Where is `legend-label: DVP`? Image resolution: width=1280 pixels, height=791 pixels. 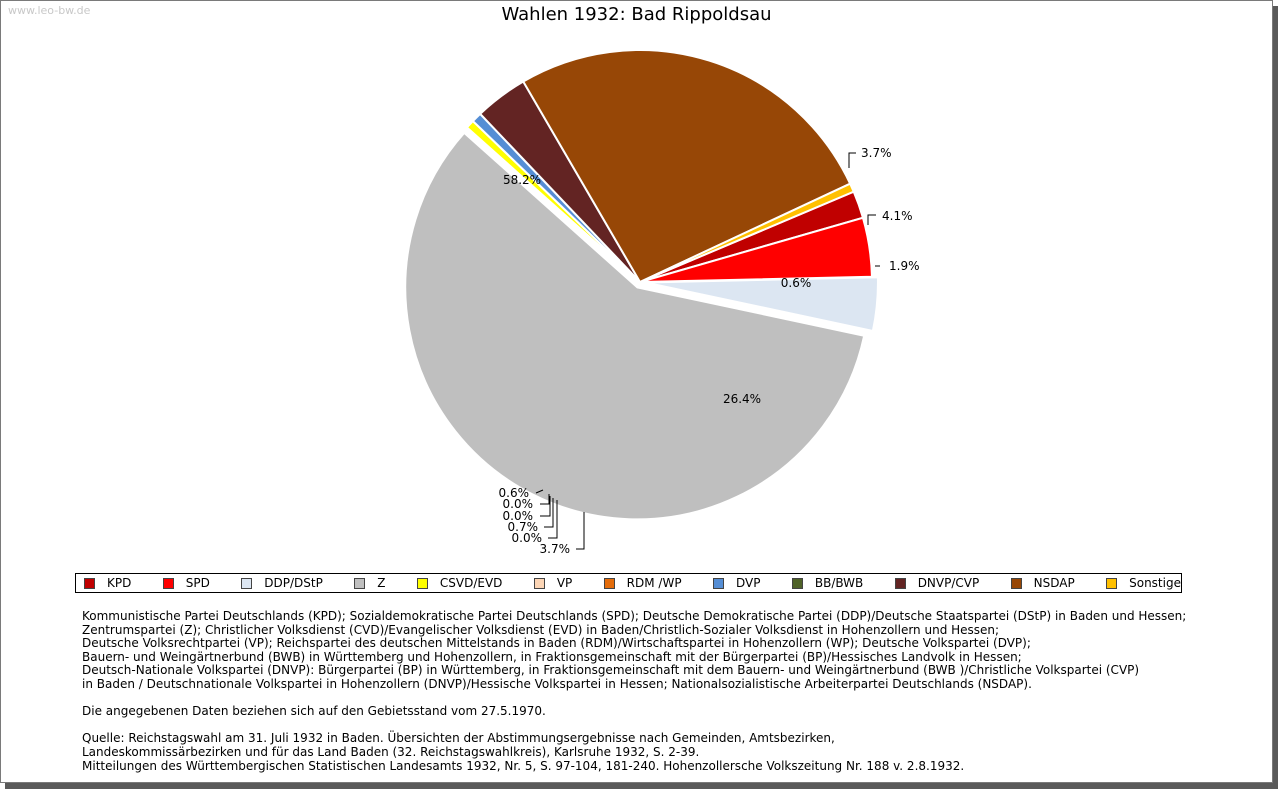 legend-label: DVP is located at coordinates (748, 583).